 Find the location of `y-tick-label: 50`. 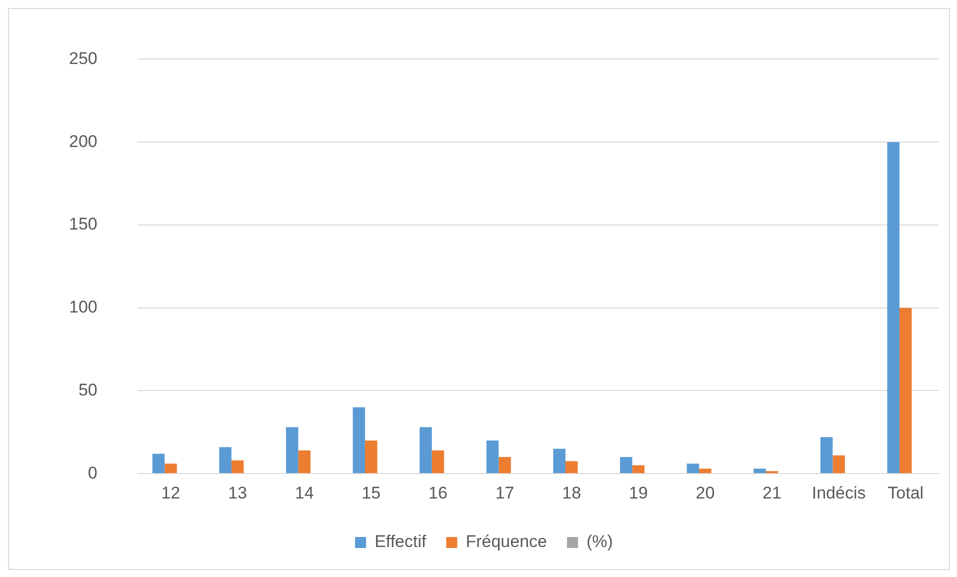

y-tick-label: 50 is located at coordinates (88, 390).